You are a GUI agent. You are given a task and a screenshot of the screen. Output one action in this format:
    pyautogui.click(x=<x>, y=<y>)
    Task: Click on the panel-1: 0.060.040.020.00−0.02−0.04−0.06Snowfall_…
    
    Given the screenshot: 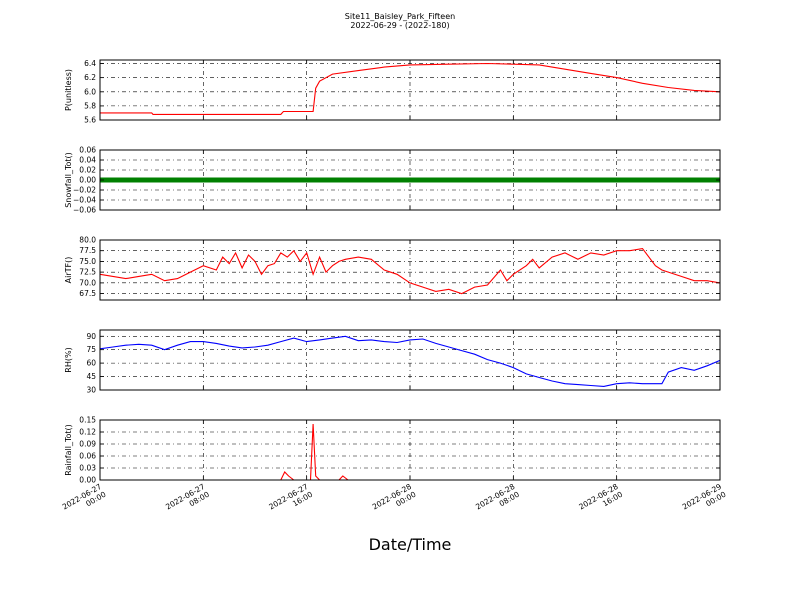 What is the action you would take?
    pyautogui.click(x=392, y=180)
    